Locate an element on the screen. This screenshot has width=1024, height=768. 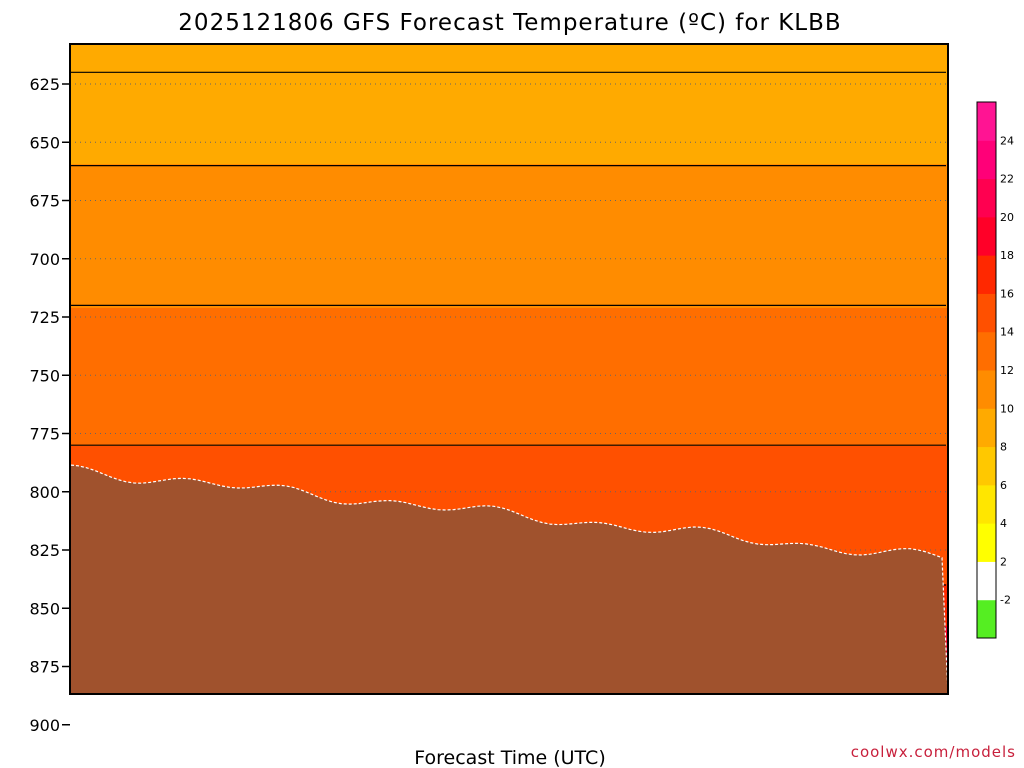
y-tick-label: 850 is located at coordinates (44, 608).